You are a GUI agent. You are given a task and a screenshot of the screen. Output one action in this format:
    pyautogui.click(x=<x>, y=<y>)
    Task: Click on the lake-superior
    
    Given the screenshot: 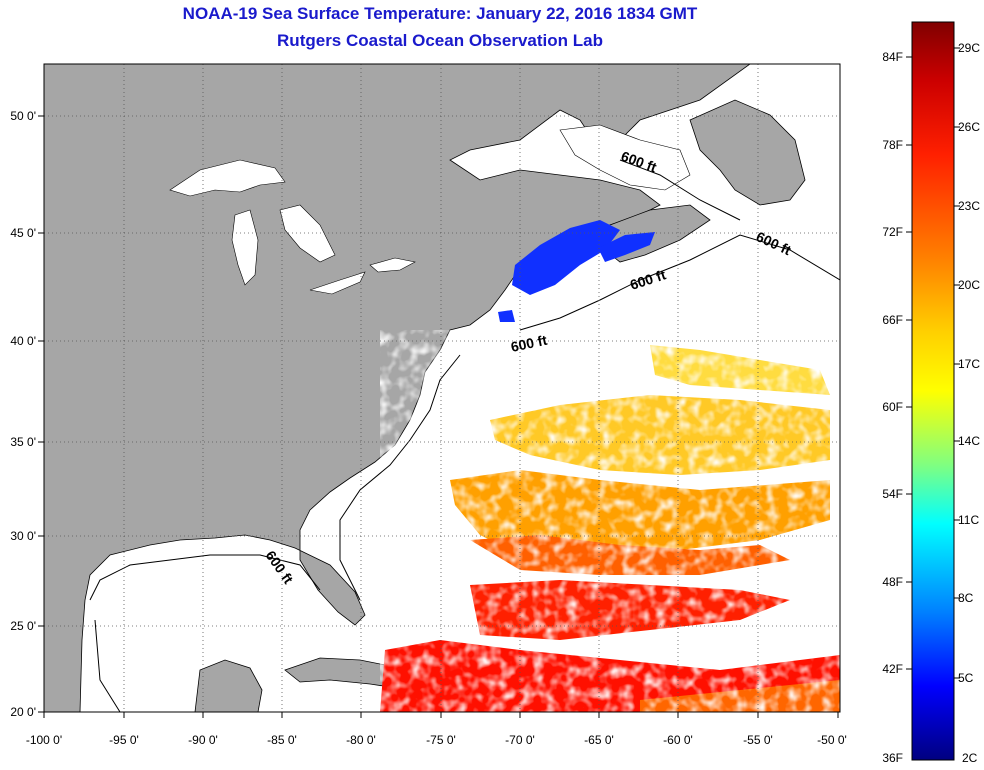 What is the action you would take?
    pyautogui.click(x=227, y=178)
    